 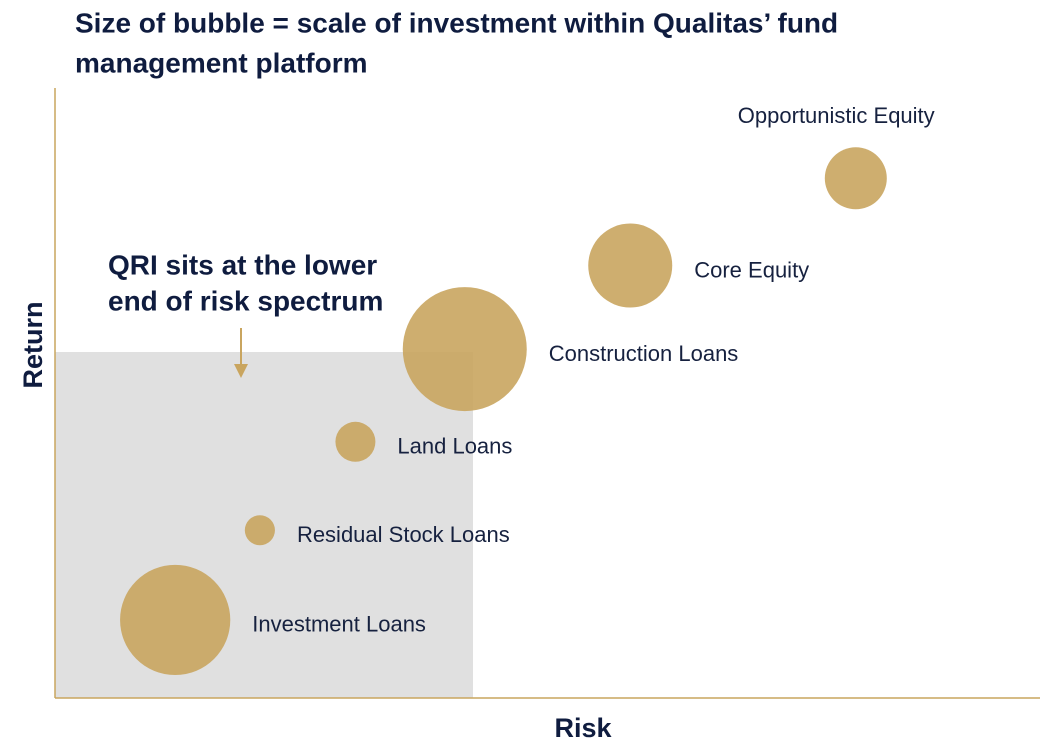 I want to click on y-axis-label: Return, so click(x=33, y=345).